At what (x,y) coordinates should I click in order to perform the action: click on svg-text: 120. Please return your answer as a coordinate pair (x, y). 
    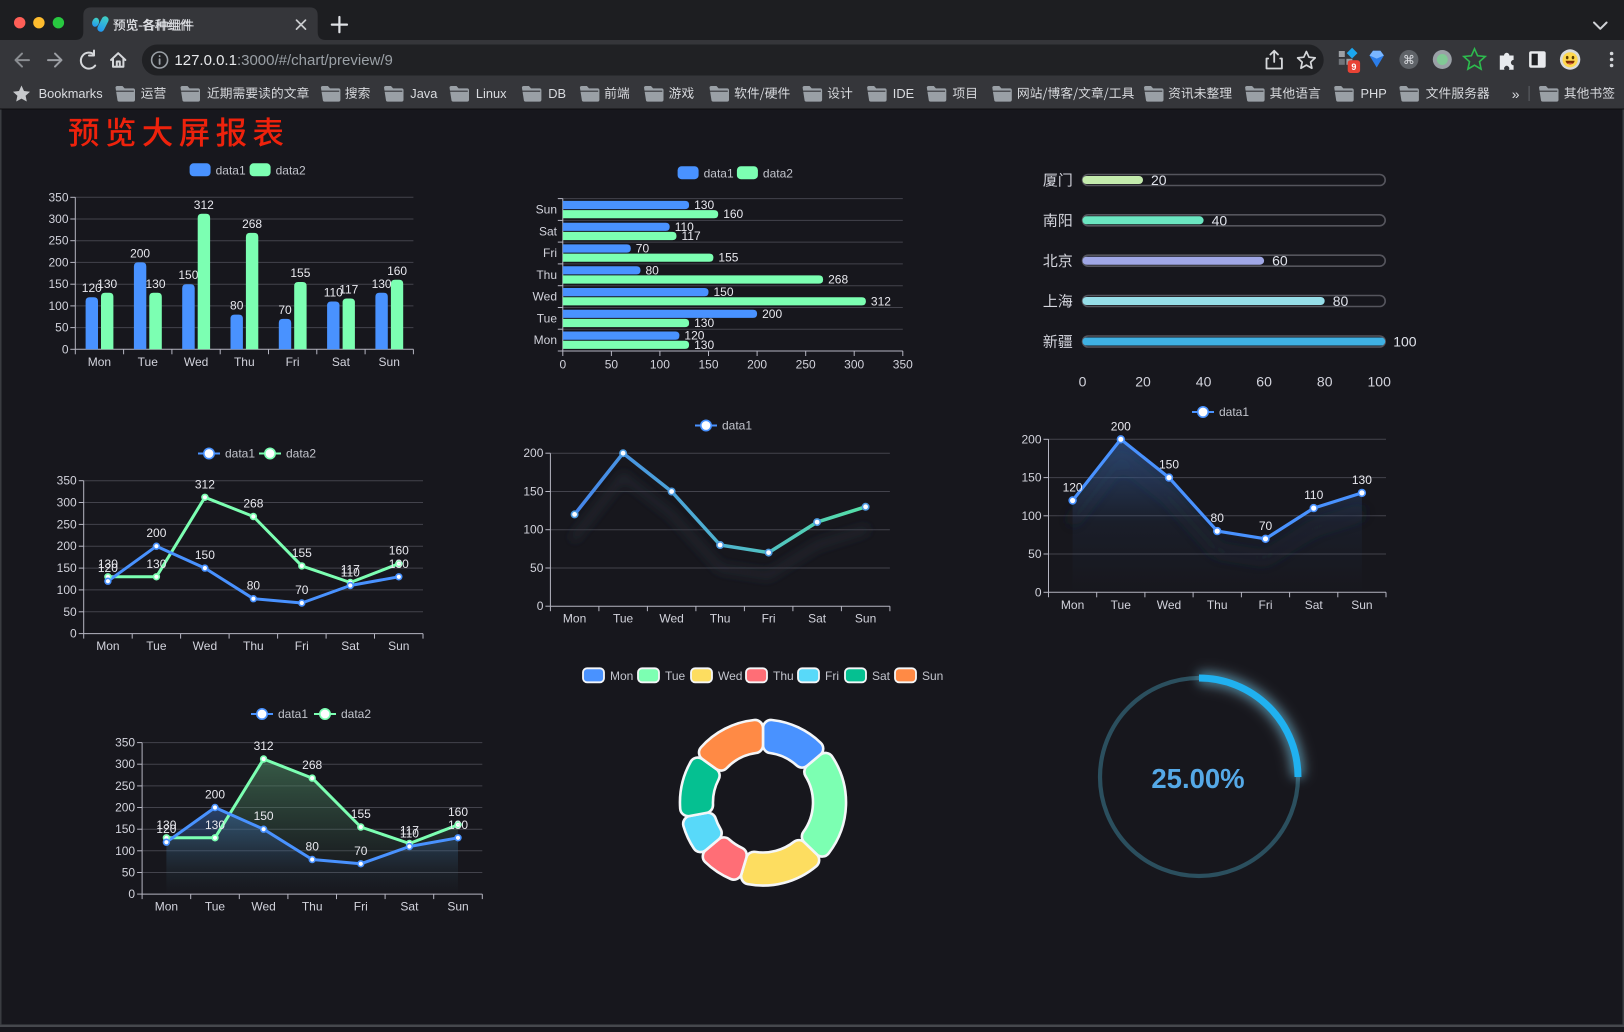
    Looking at the image, I should click on (1073, 488).